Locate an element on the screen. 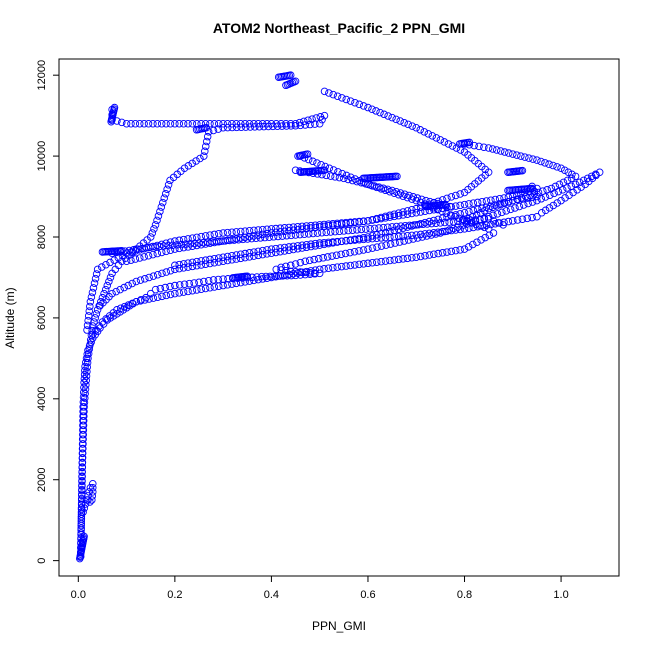  x-tick-label: 0.2 is located at coordinates (174, 595).